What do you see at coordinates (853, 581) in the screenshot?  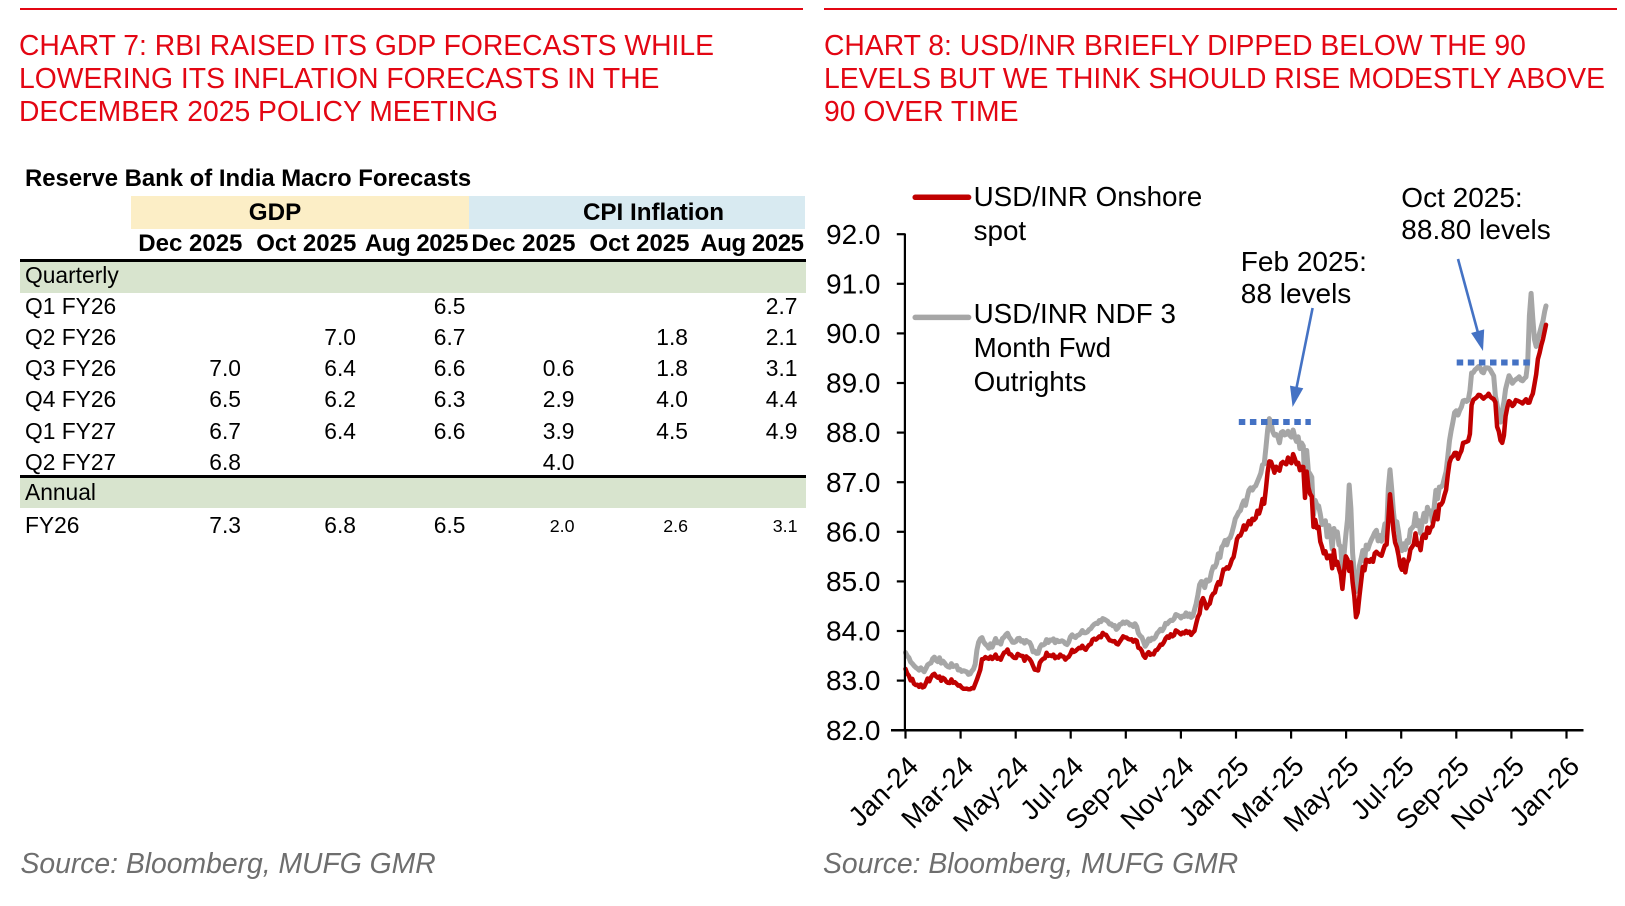 I see `svg-text: 85.0` at bounding box center [853, 581].